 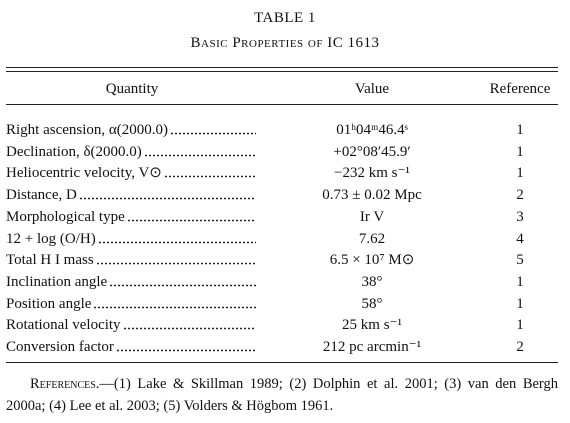 What do you see at coordinates (372, 216) in the screenshot?
I see `value: Ir V` at bounding box center [372, 216].